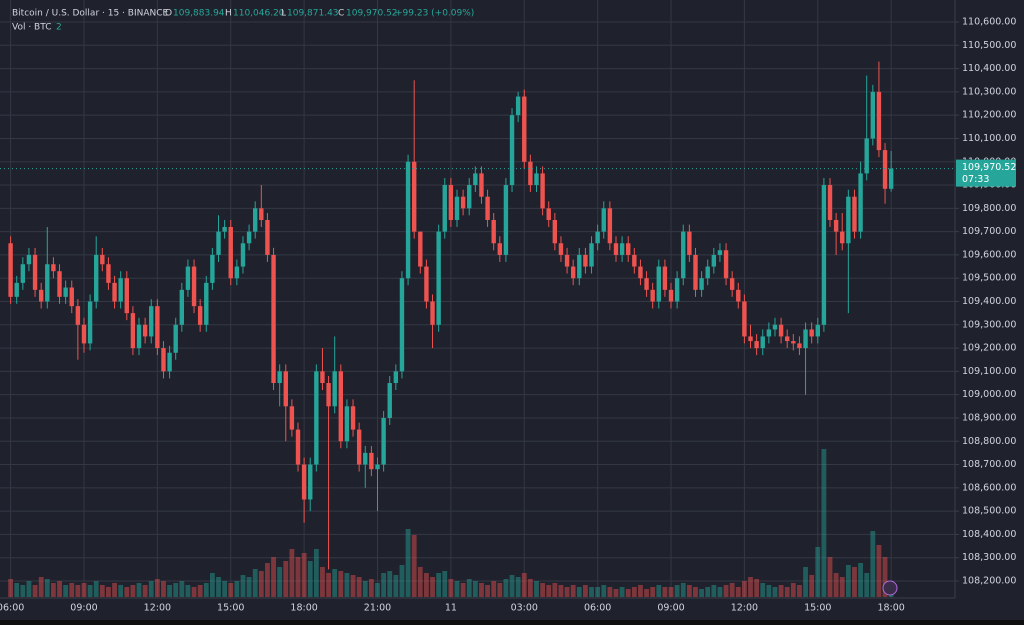 Image resolution: width=1024 pixels, height=625 pixels. I want to click on l-value: 109,871.43, so click(313, 14).